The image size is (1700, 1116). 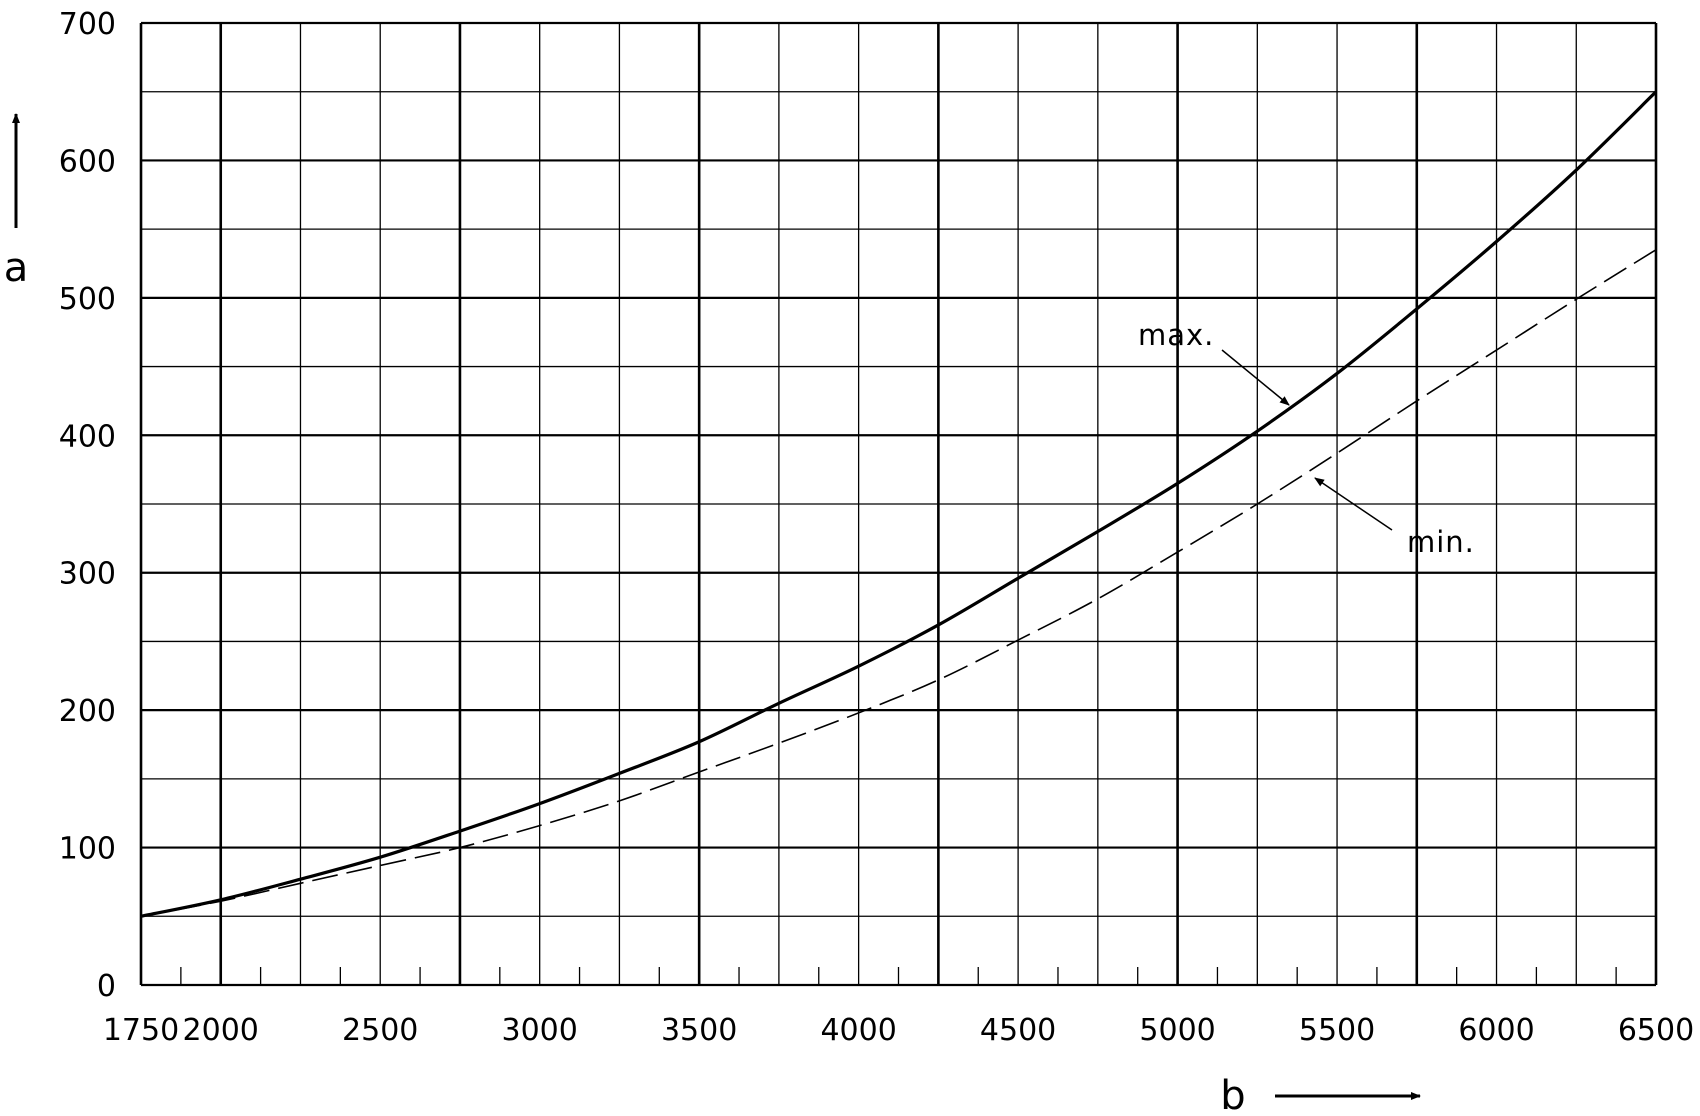 I want to click on y-tick-label: 200, so click(x=87, y=711).